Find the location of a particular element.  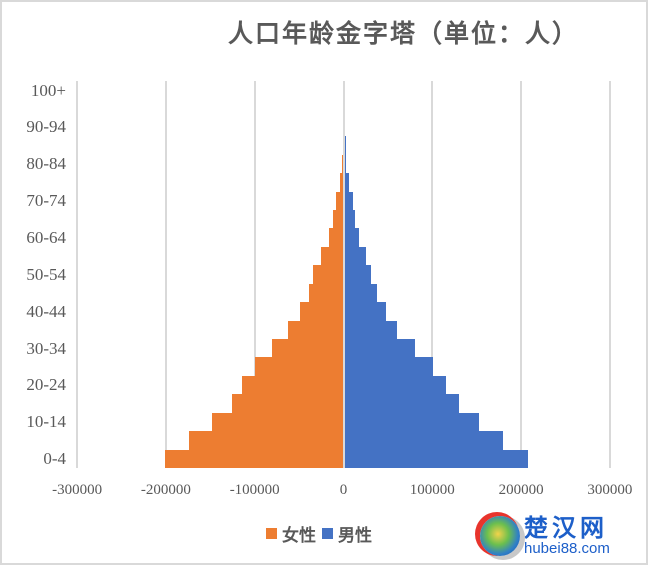

chart-title: 人口年龄金字塔（单位：人） is located at coordinates (404, 33).